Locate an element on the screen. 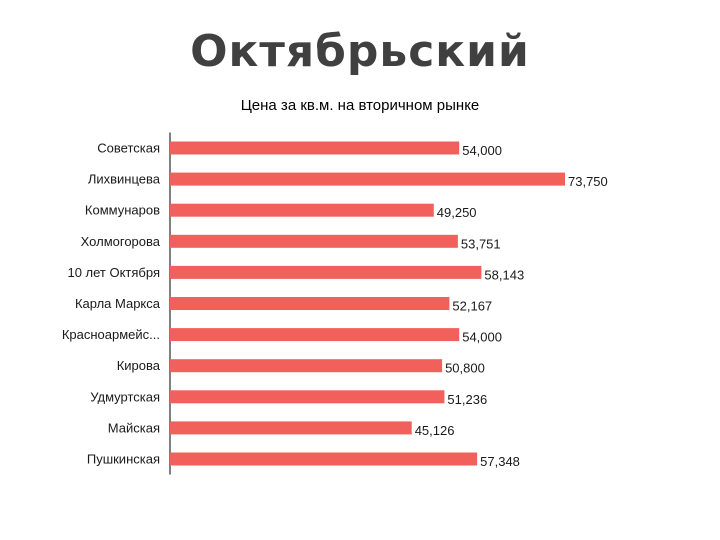 This screenshot has height=540, width=720. category-label: Удмуртская is located at coordinates (125, 396).